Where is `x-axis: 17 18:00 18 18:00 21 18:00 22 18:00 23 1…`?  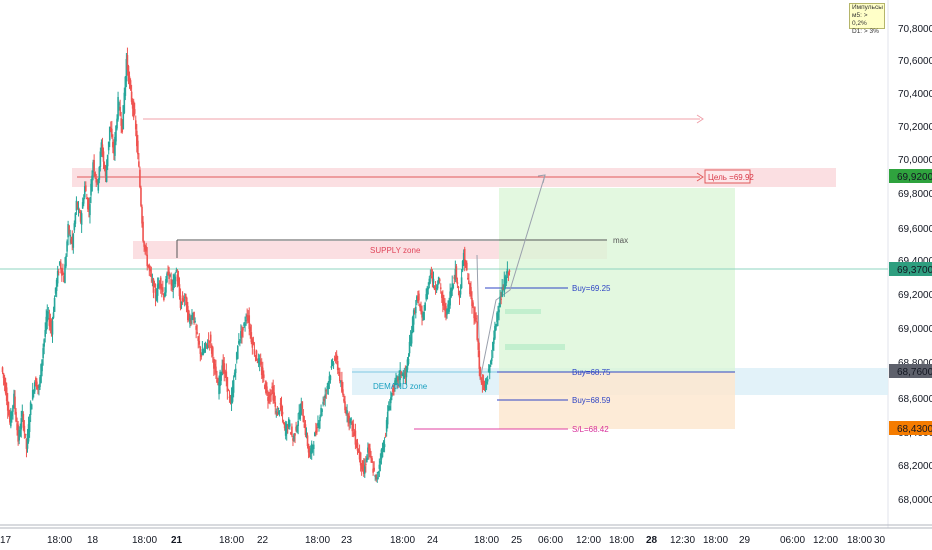 x-axis: 17 18:00 18 18:00 21 18:00 22 18:00 23 1… is located at coordinates (443, 540).